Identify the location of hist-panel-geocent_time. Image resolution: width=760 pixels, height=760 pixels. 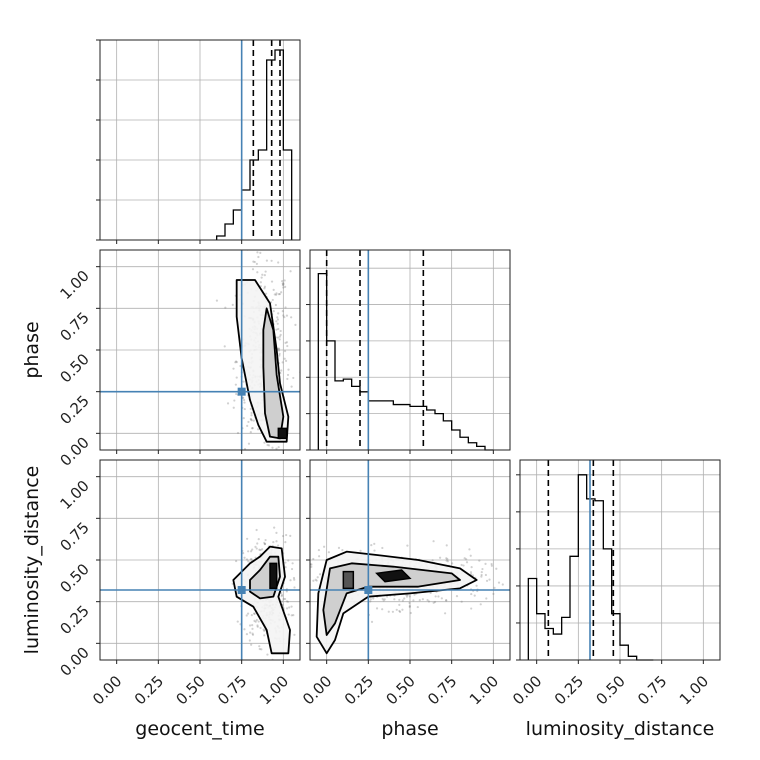
(198, 141).